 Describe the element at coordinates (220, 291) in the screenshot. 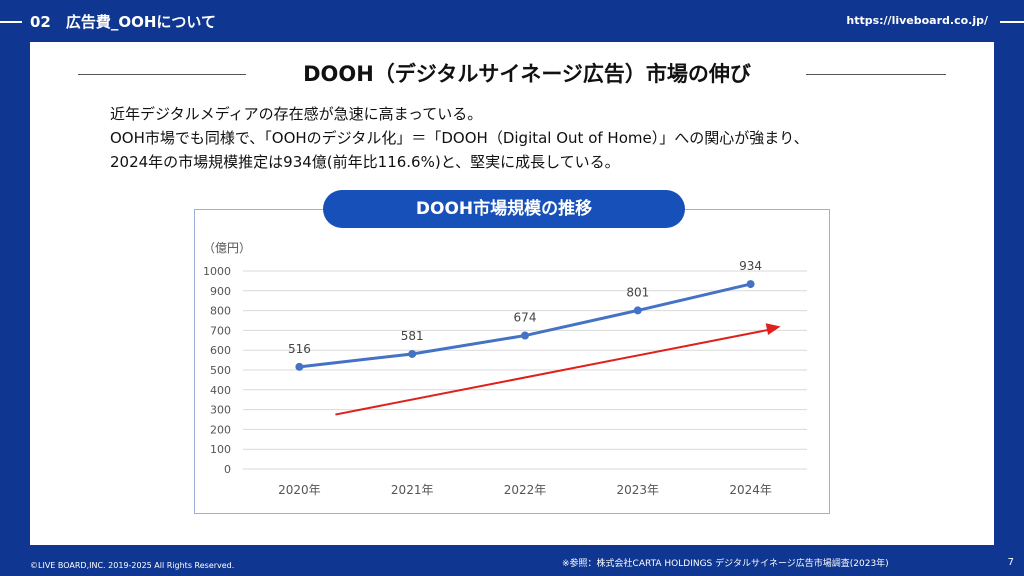

I see `y-tick-label: 900` at that location.